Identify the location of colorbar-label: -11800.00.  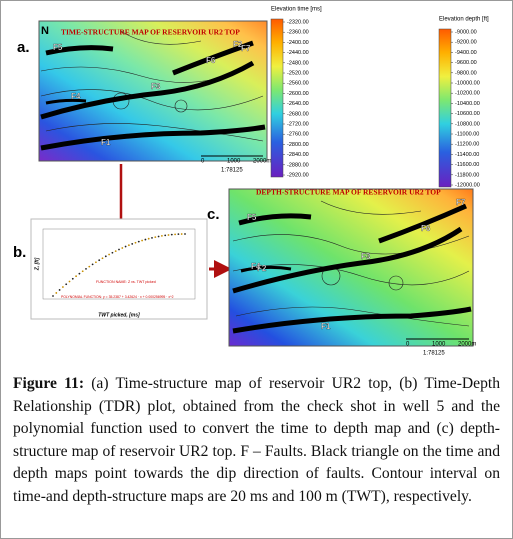
(467, 175).